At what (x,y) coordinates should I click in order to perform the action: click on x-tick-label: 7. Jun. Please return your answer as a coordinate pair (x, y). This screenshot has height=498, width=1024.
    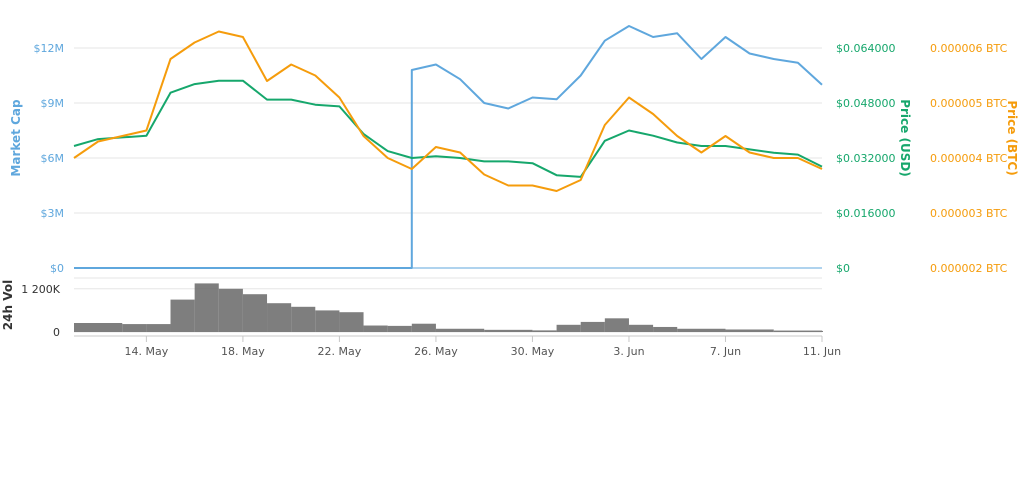
    Looking at the image, I should click on (725, 351).